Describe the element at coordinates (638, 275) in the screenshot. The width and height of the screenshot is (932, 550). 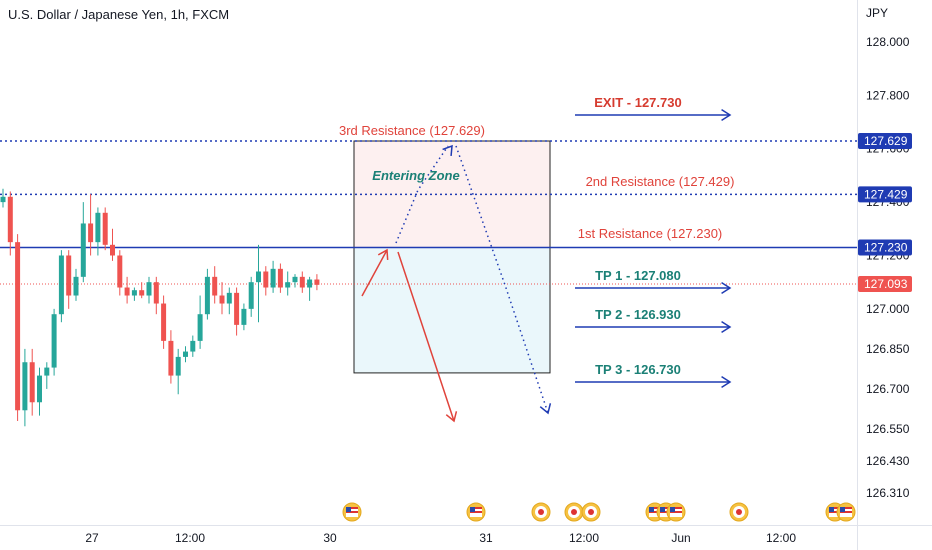
I see `tp1-label: TP 1 - 127.080` at that location.